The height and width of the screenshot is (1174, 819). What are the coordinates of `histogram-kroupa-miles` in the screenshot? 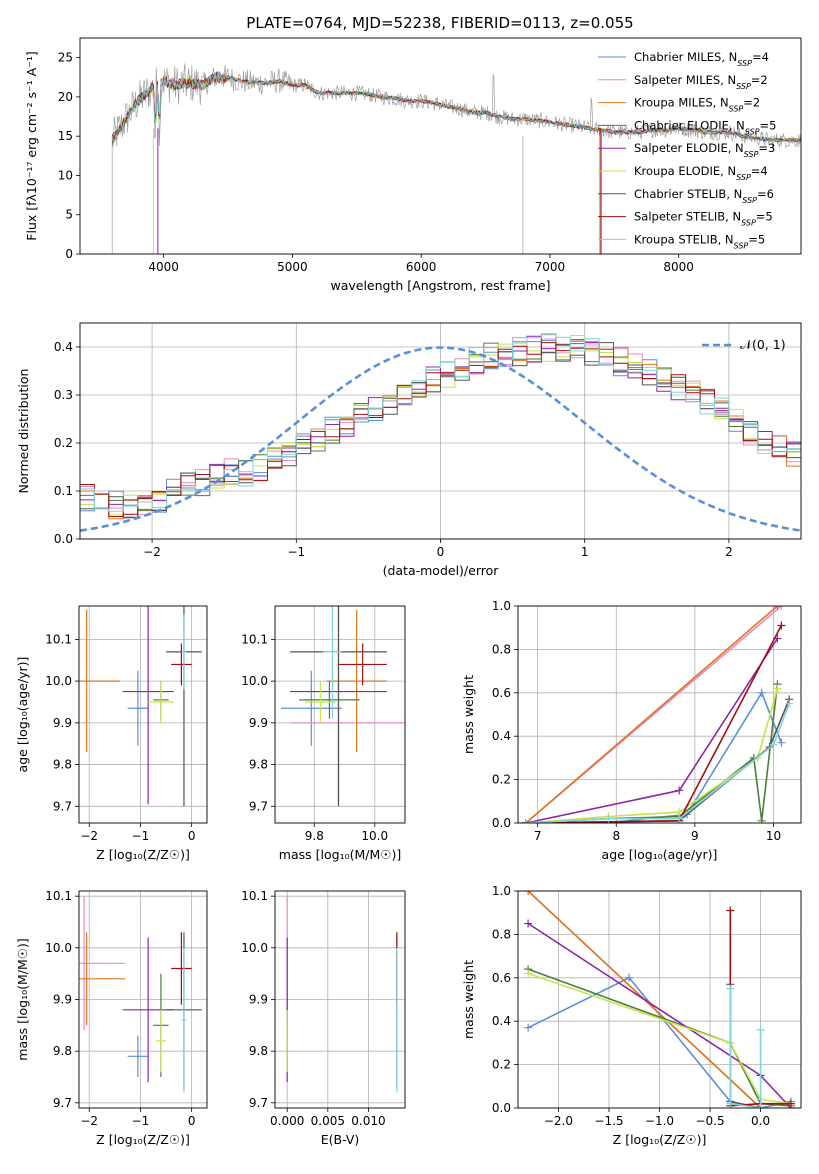 It's located at (440, 426).